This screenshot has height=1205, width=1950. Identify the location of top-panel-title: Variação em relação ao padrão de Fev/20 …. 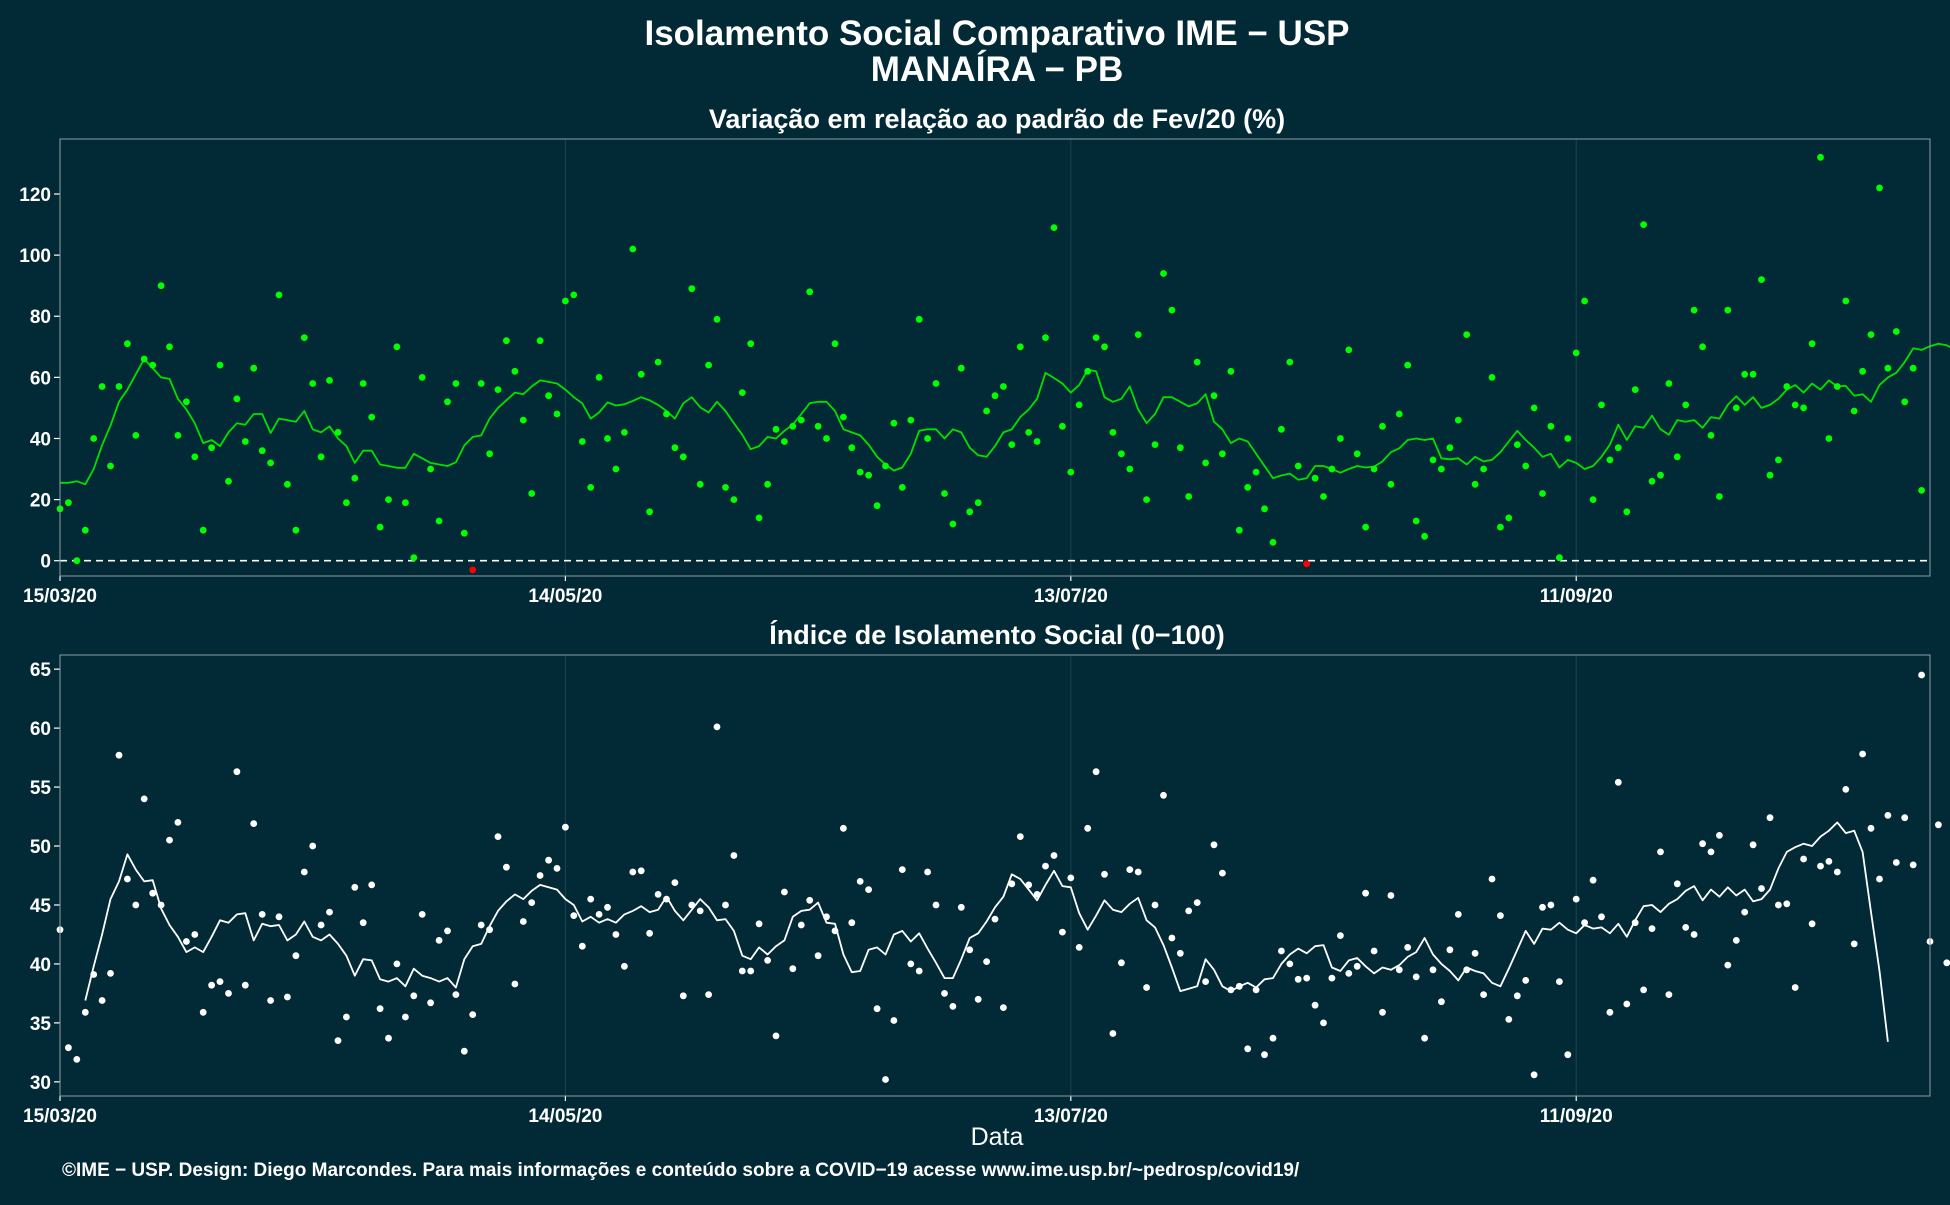
(997, 119).